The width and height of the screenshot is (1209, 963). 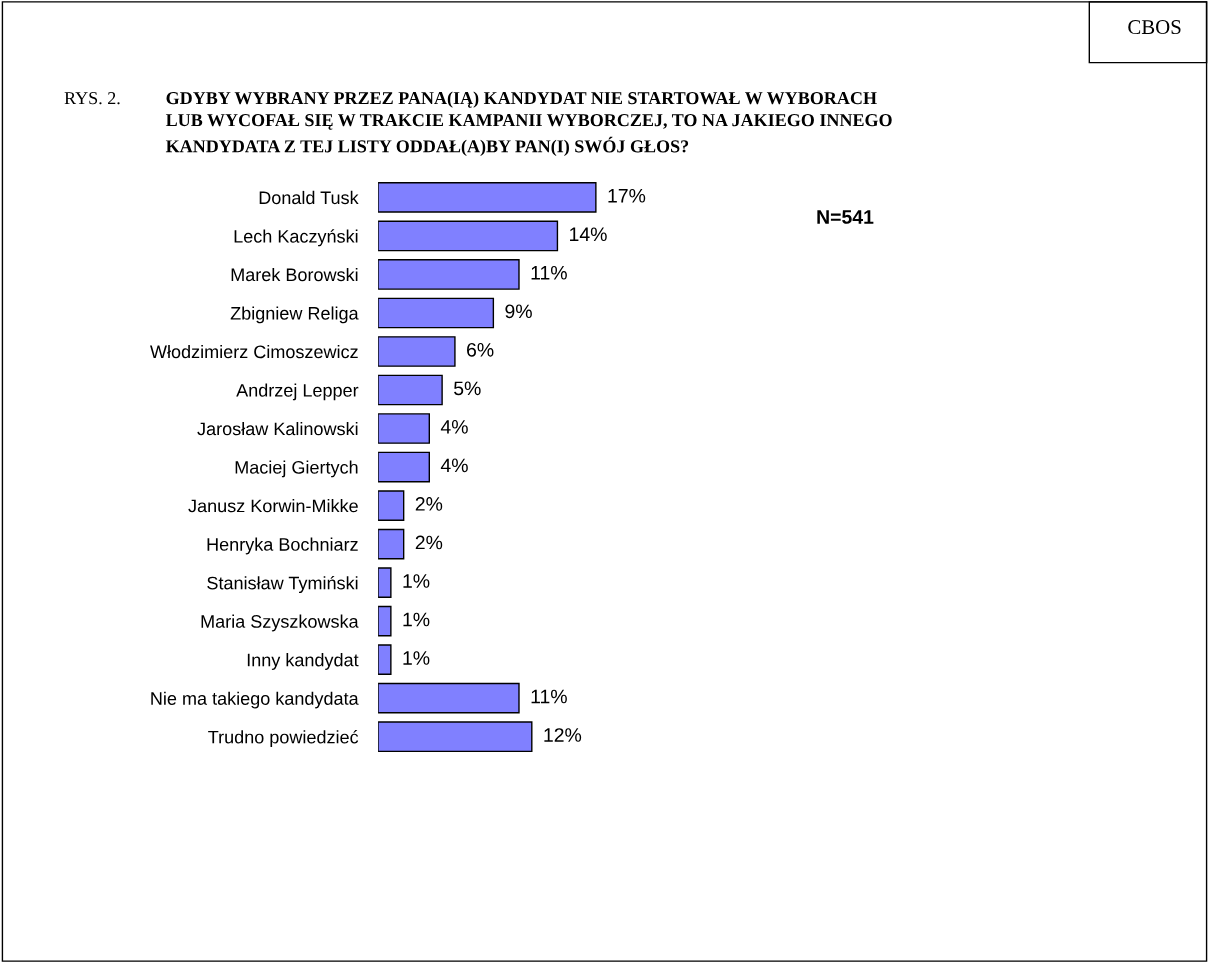 I want to click on data-label: 12%, so click(x=563, y=735).